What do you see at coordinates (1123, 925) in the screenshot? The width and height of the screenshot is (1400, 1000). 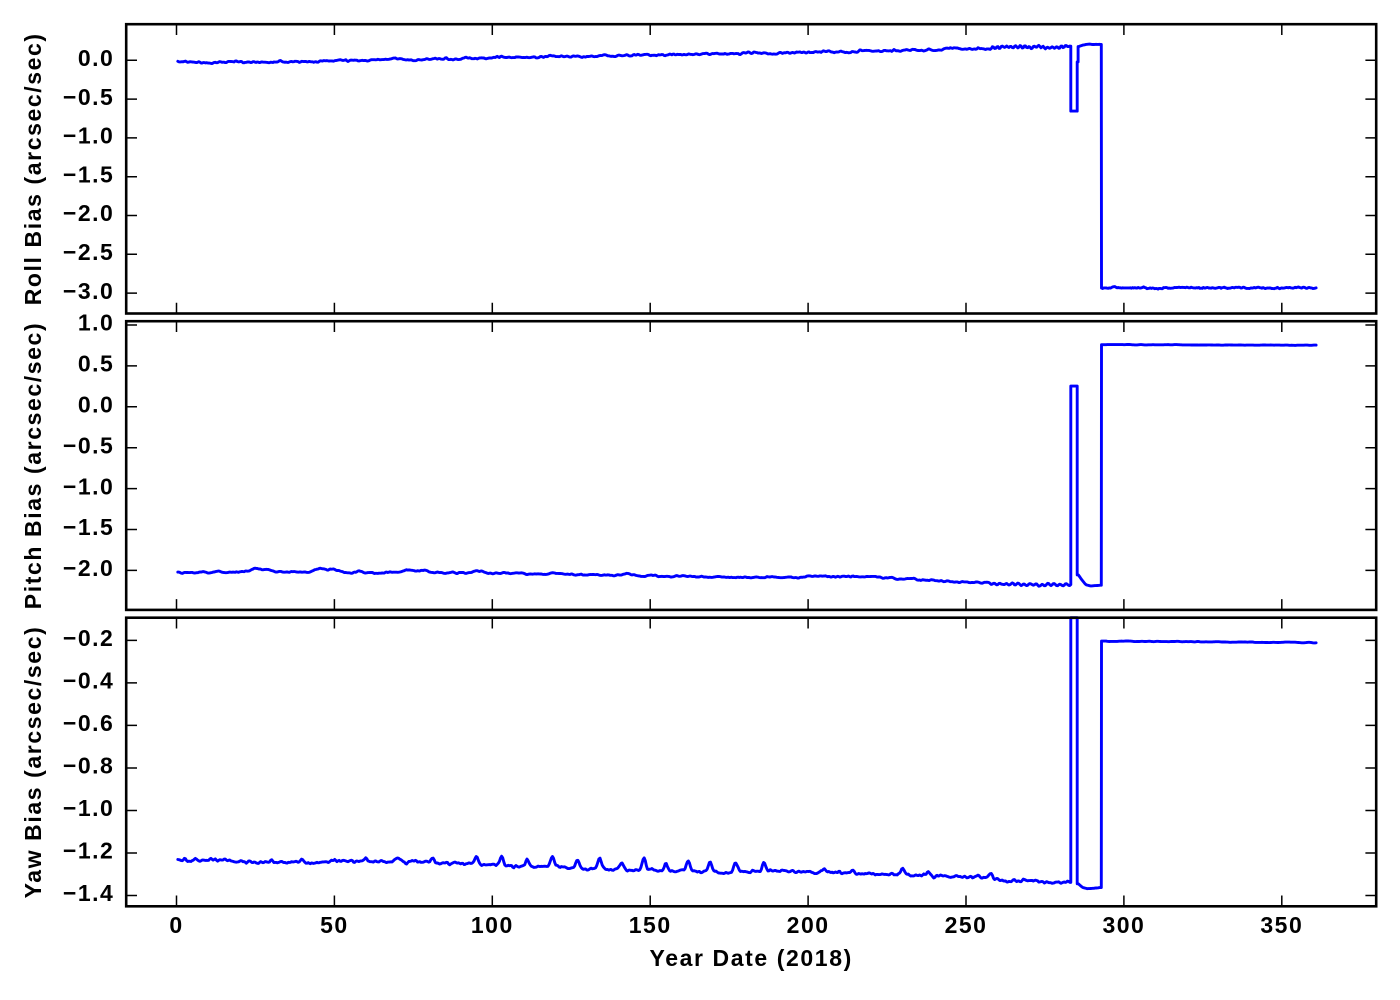 I see `svg-text: 300` at bounding box center [1123, 925].